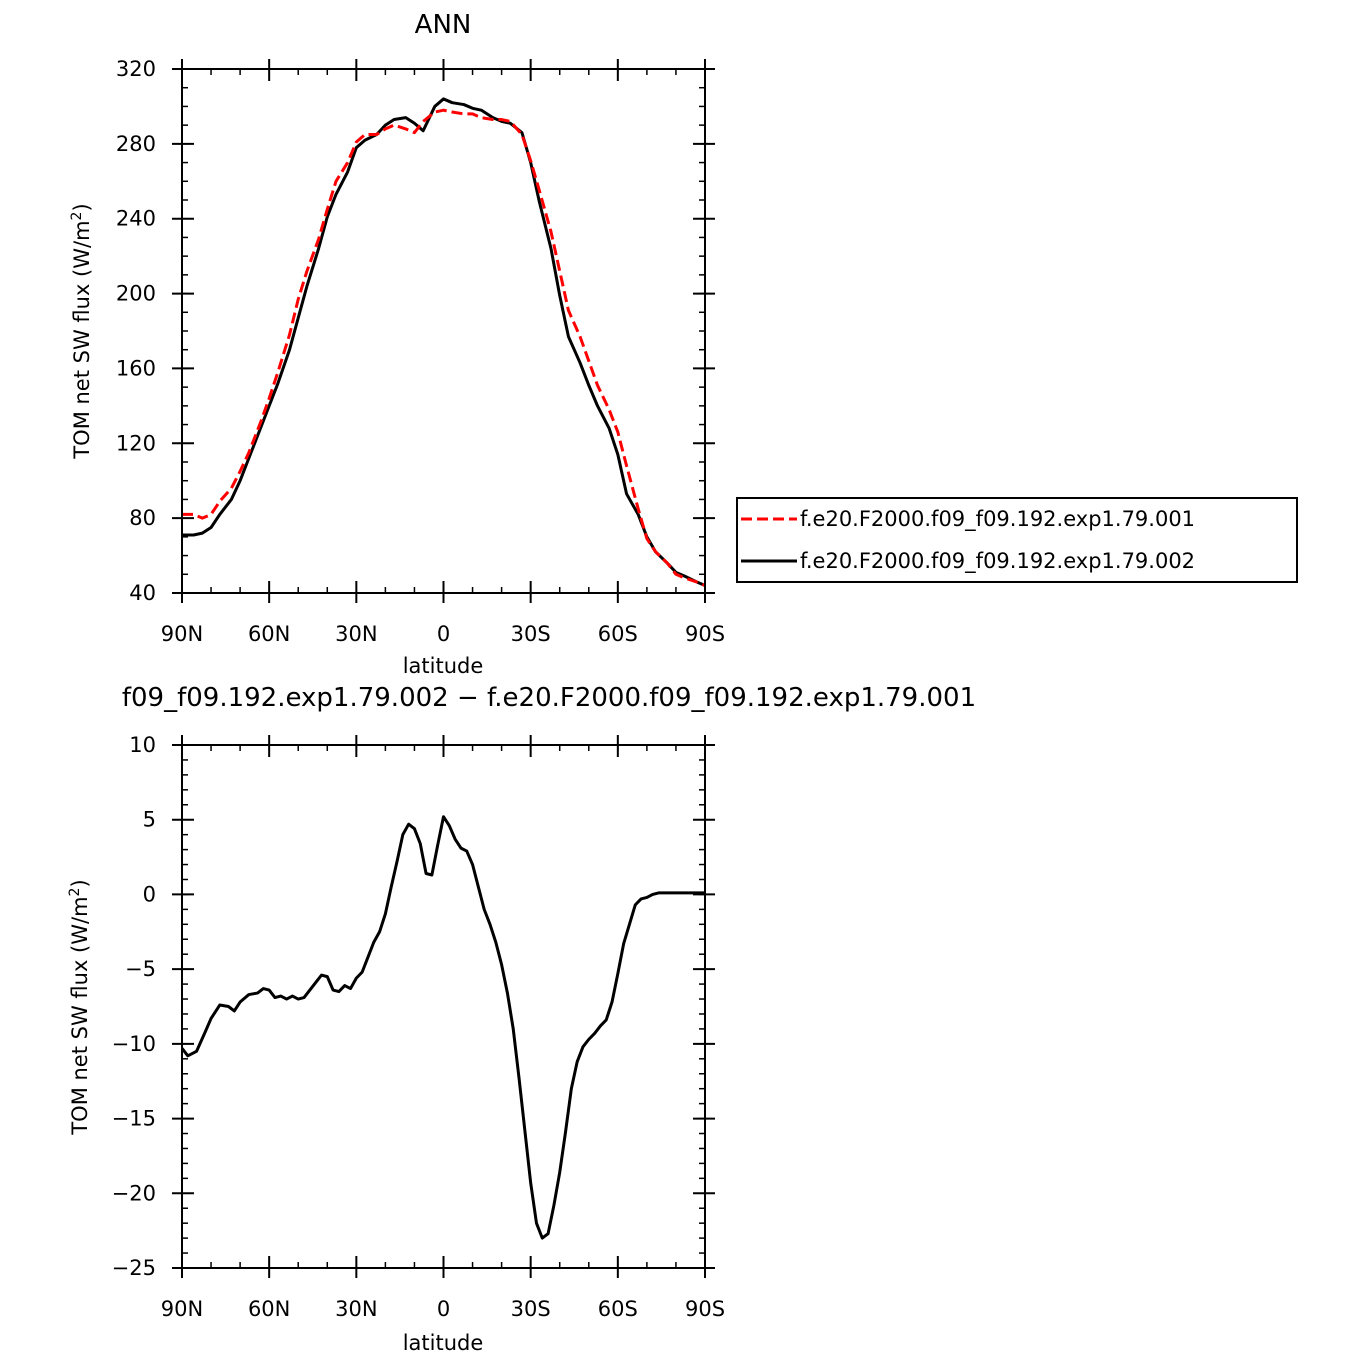 This screenshot has width=1363, height=1363. What do you see at coordinates (142, 518) in the screenshot?
I see `top-y-tick-label: 80` at bounding box center [142, 518].